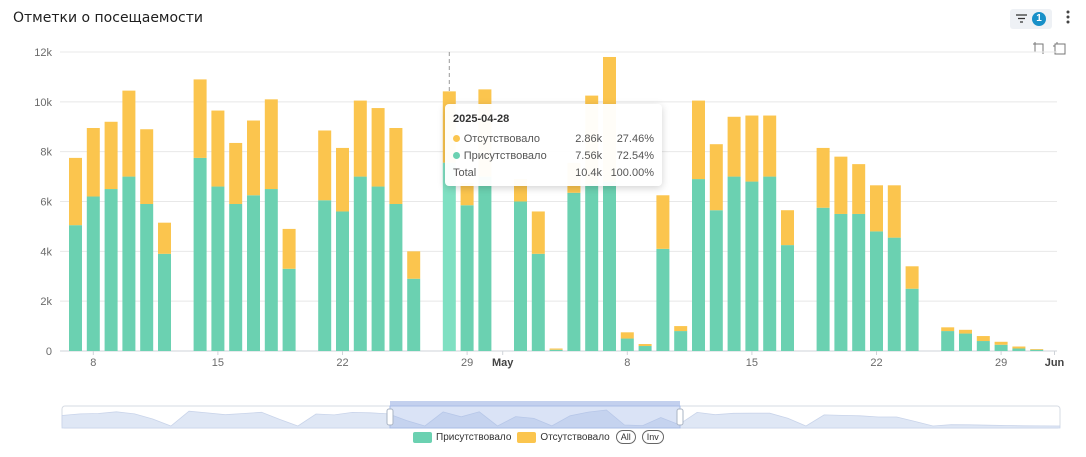  I want to click on filter-button: 1, so click(1031, 19).